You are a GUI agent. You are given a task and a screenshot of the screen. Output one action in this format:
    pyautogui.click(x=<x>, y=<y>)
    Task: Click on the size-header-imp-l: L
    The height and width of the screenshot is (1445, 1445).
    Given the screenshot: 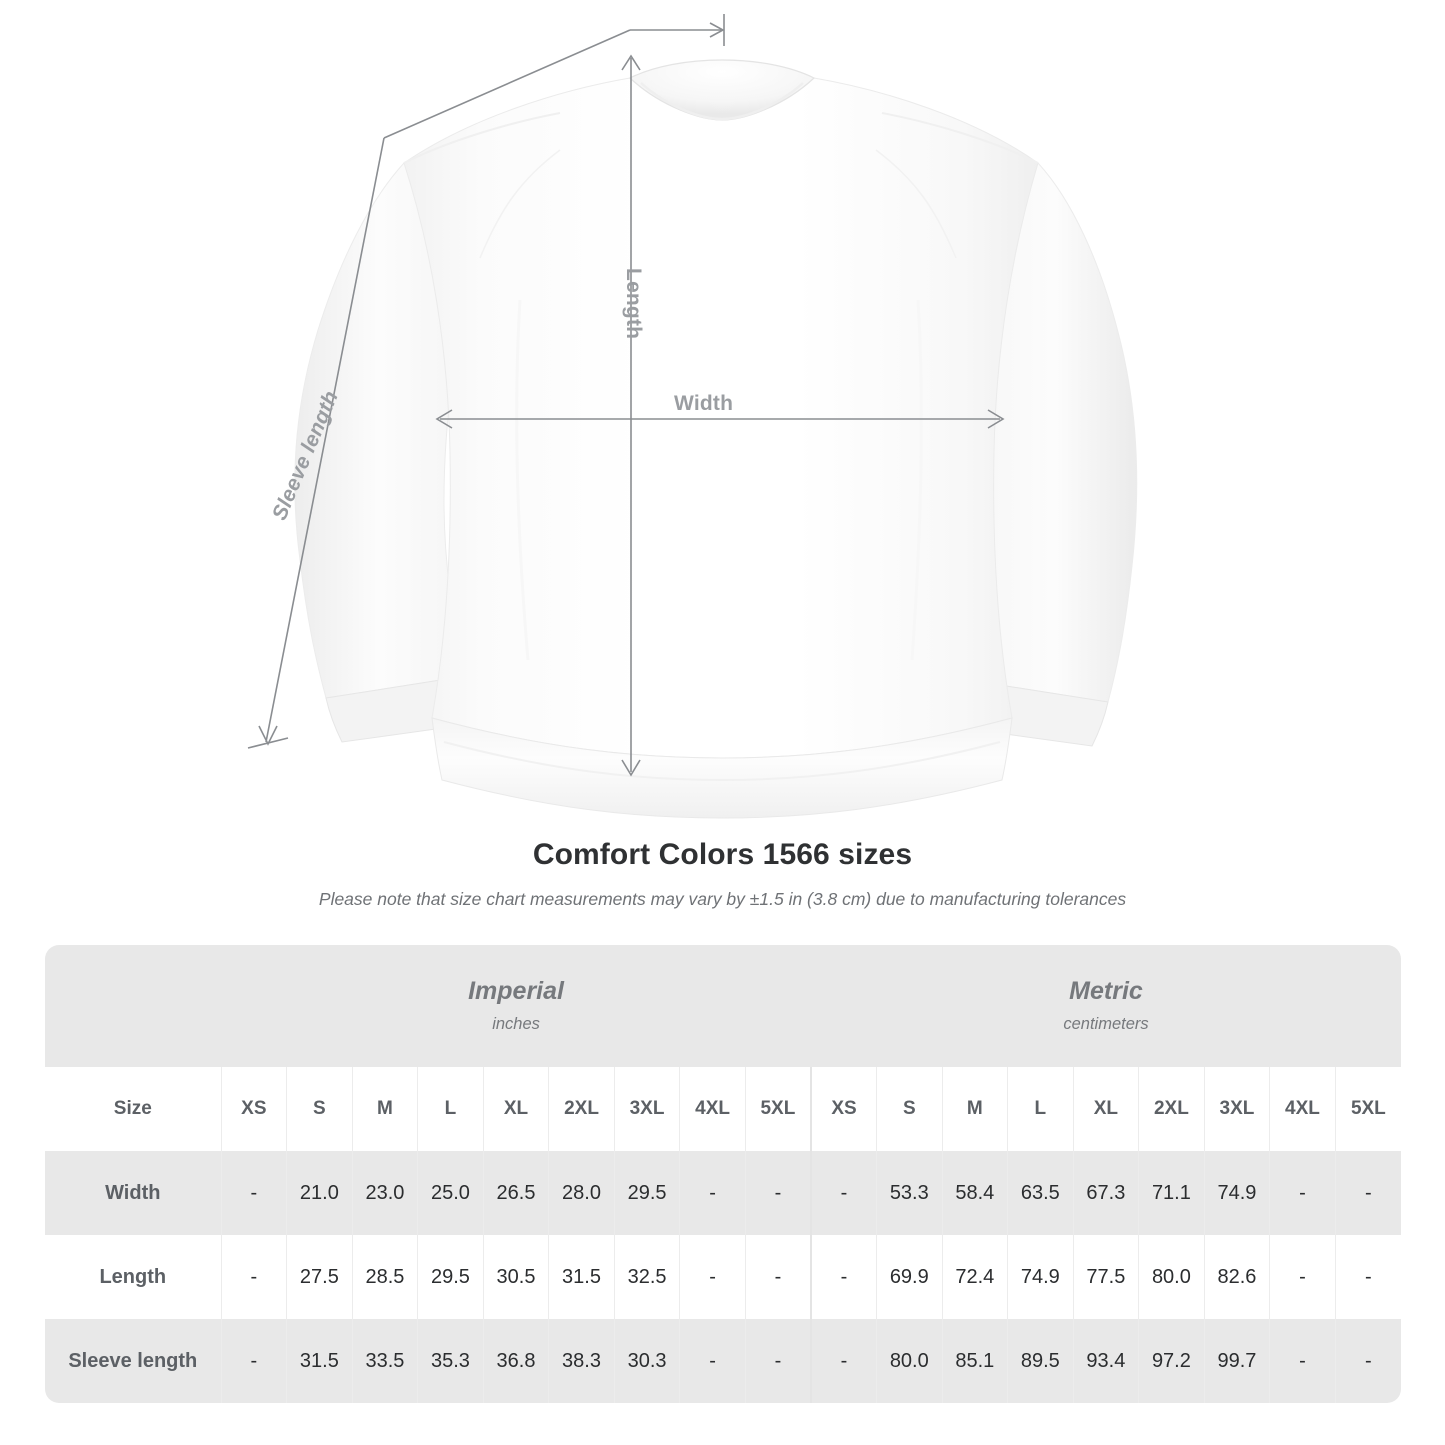 What is the action you would take?
    pyautogui.click(x=450, y=1109)
    